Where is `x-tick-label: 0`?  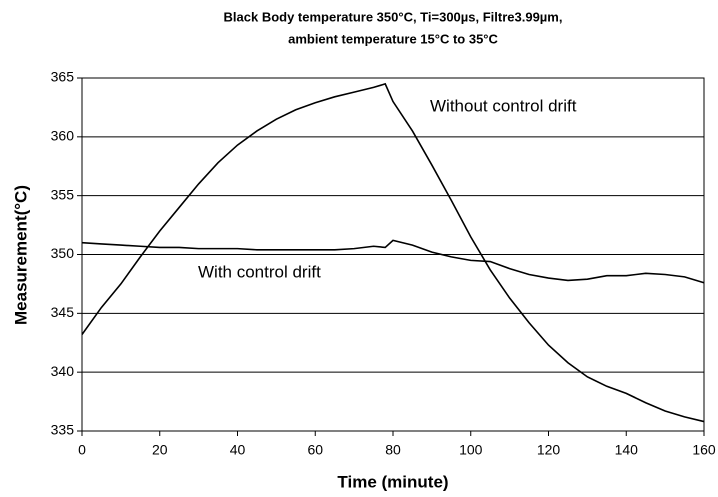
x-tick-label: 0 is located at coordinates (82, 450).